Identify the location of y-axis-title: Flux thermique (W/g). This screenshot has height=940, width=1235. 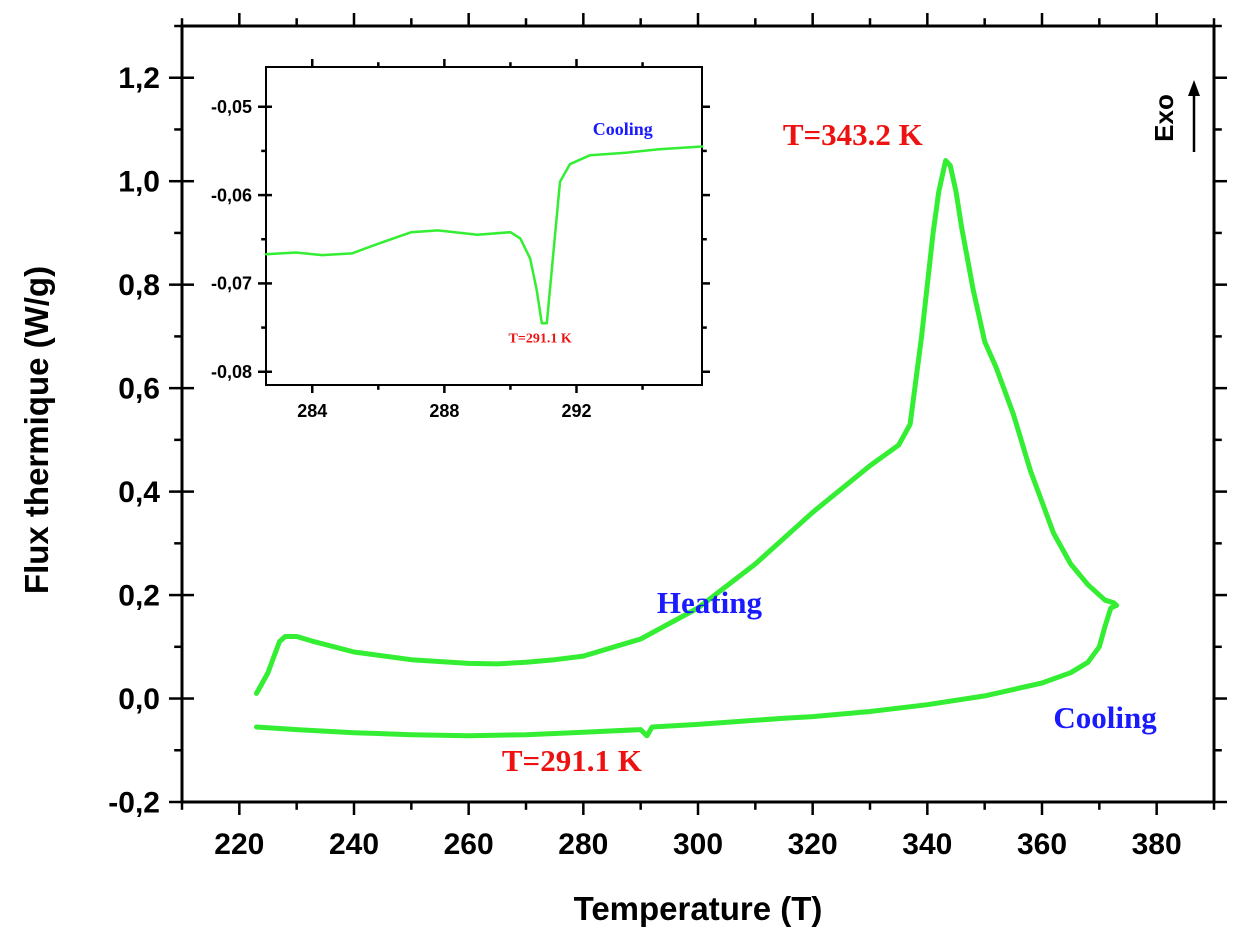
(36, 430).